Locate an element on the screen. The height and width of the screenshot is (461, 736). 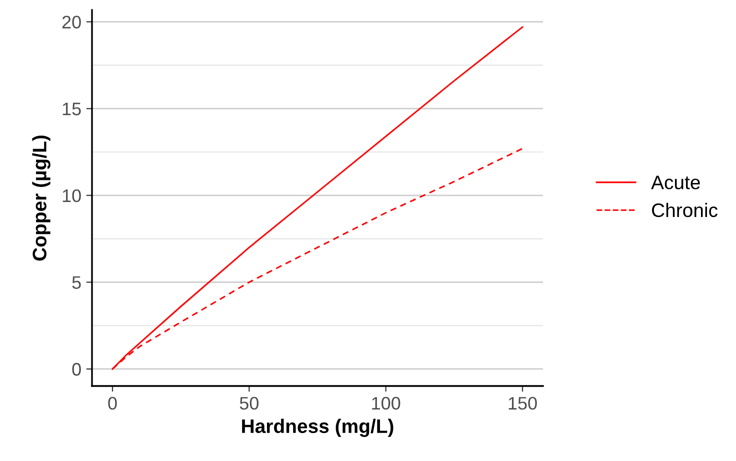
y-tick-label: 0 is located at coordinates (76, 369).